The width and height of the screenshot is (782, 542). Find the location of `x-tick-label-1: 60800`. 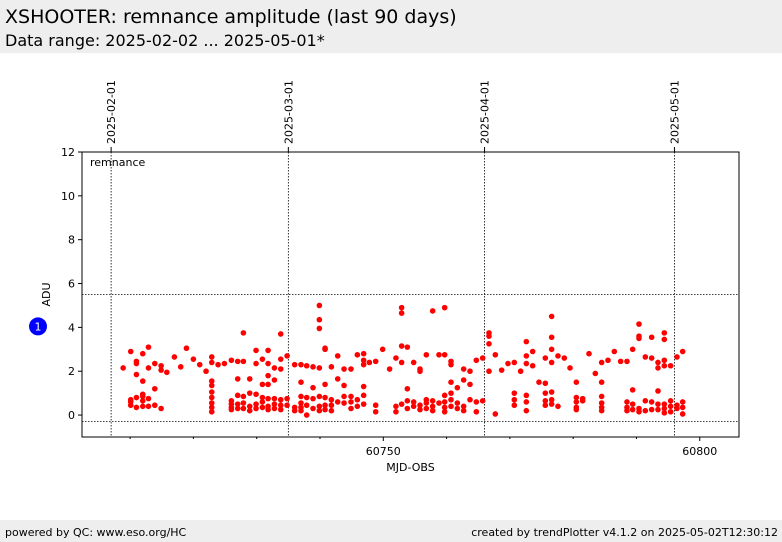

x-tick-label-1: 60800 is located at coordinates (699, 451).